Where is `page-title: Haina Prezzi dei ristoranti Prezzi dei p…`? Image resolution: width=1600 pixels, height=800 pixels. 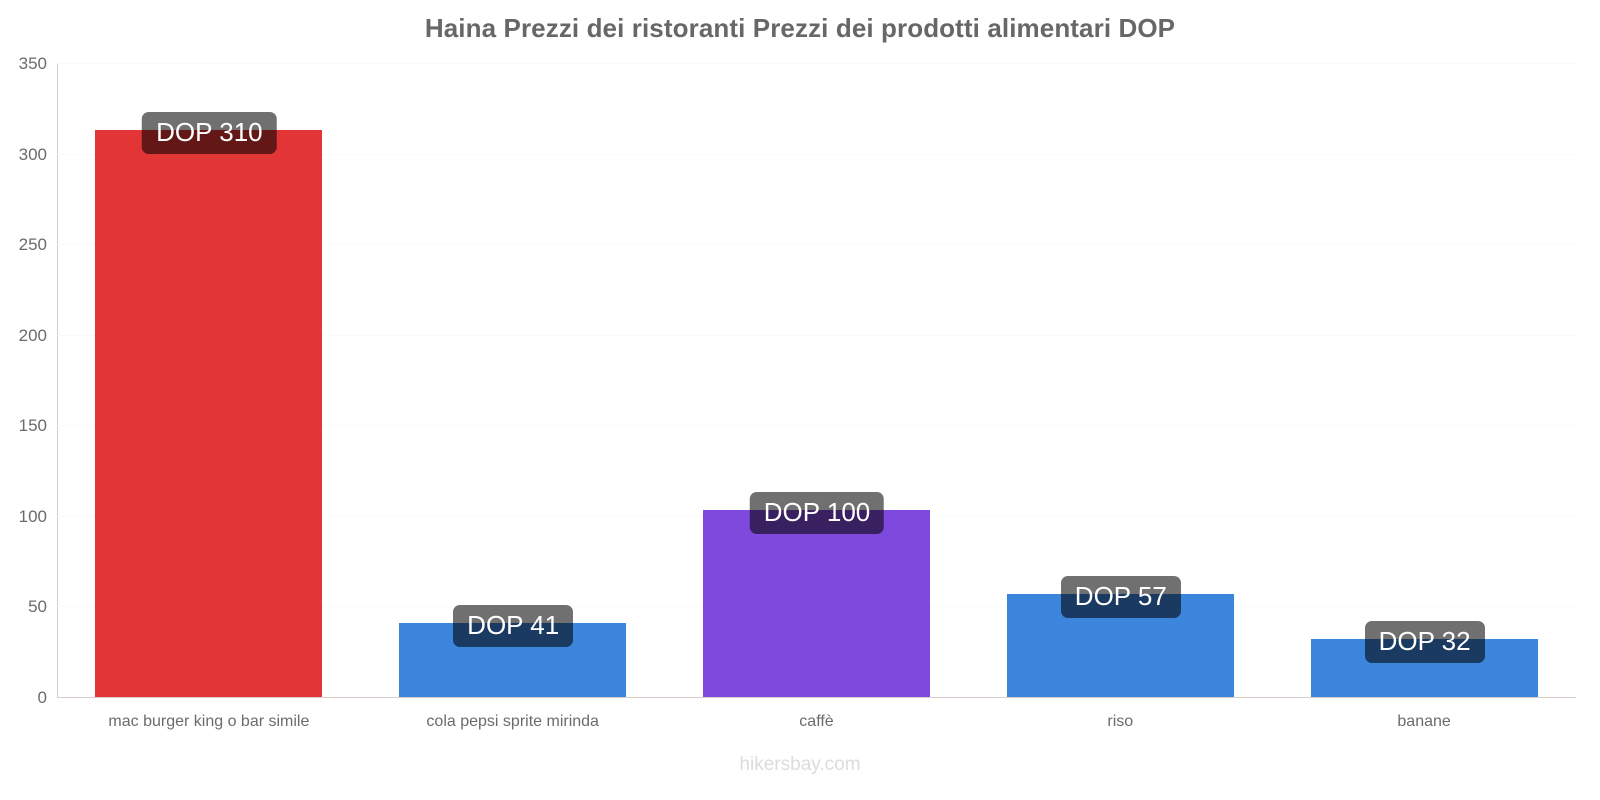
page-title: Haina Prezzi dei ristoranti Prezzi dei p… is located at coordinates (800, 28).